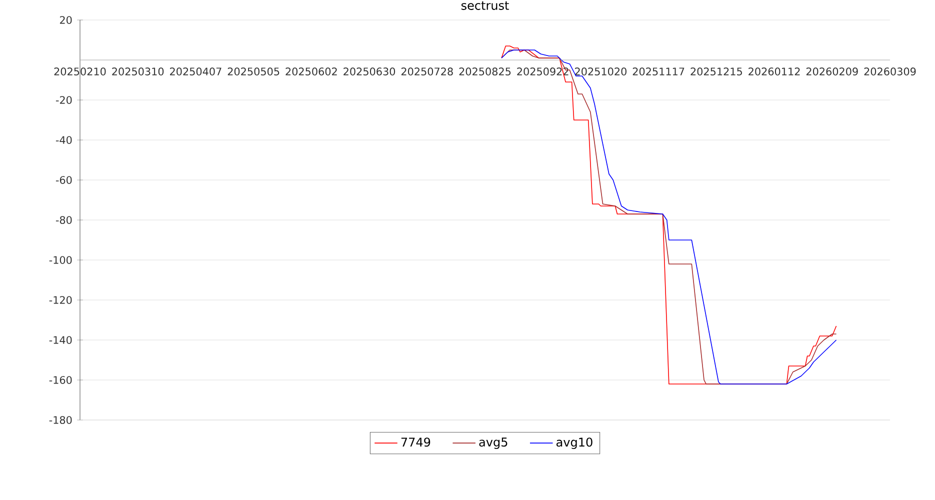  I want to click on y-tick-label: -140, so click(60, 340).